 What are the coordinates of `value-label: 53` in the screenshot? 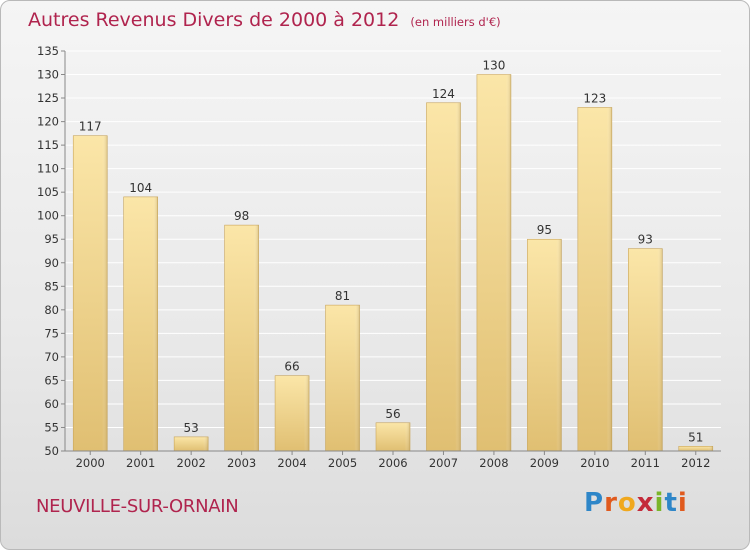 It's located at (191, 428).